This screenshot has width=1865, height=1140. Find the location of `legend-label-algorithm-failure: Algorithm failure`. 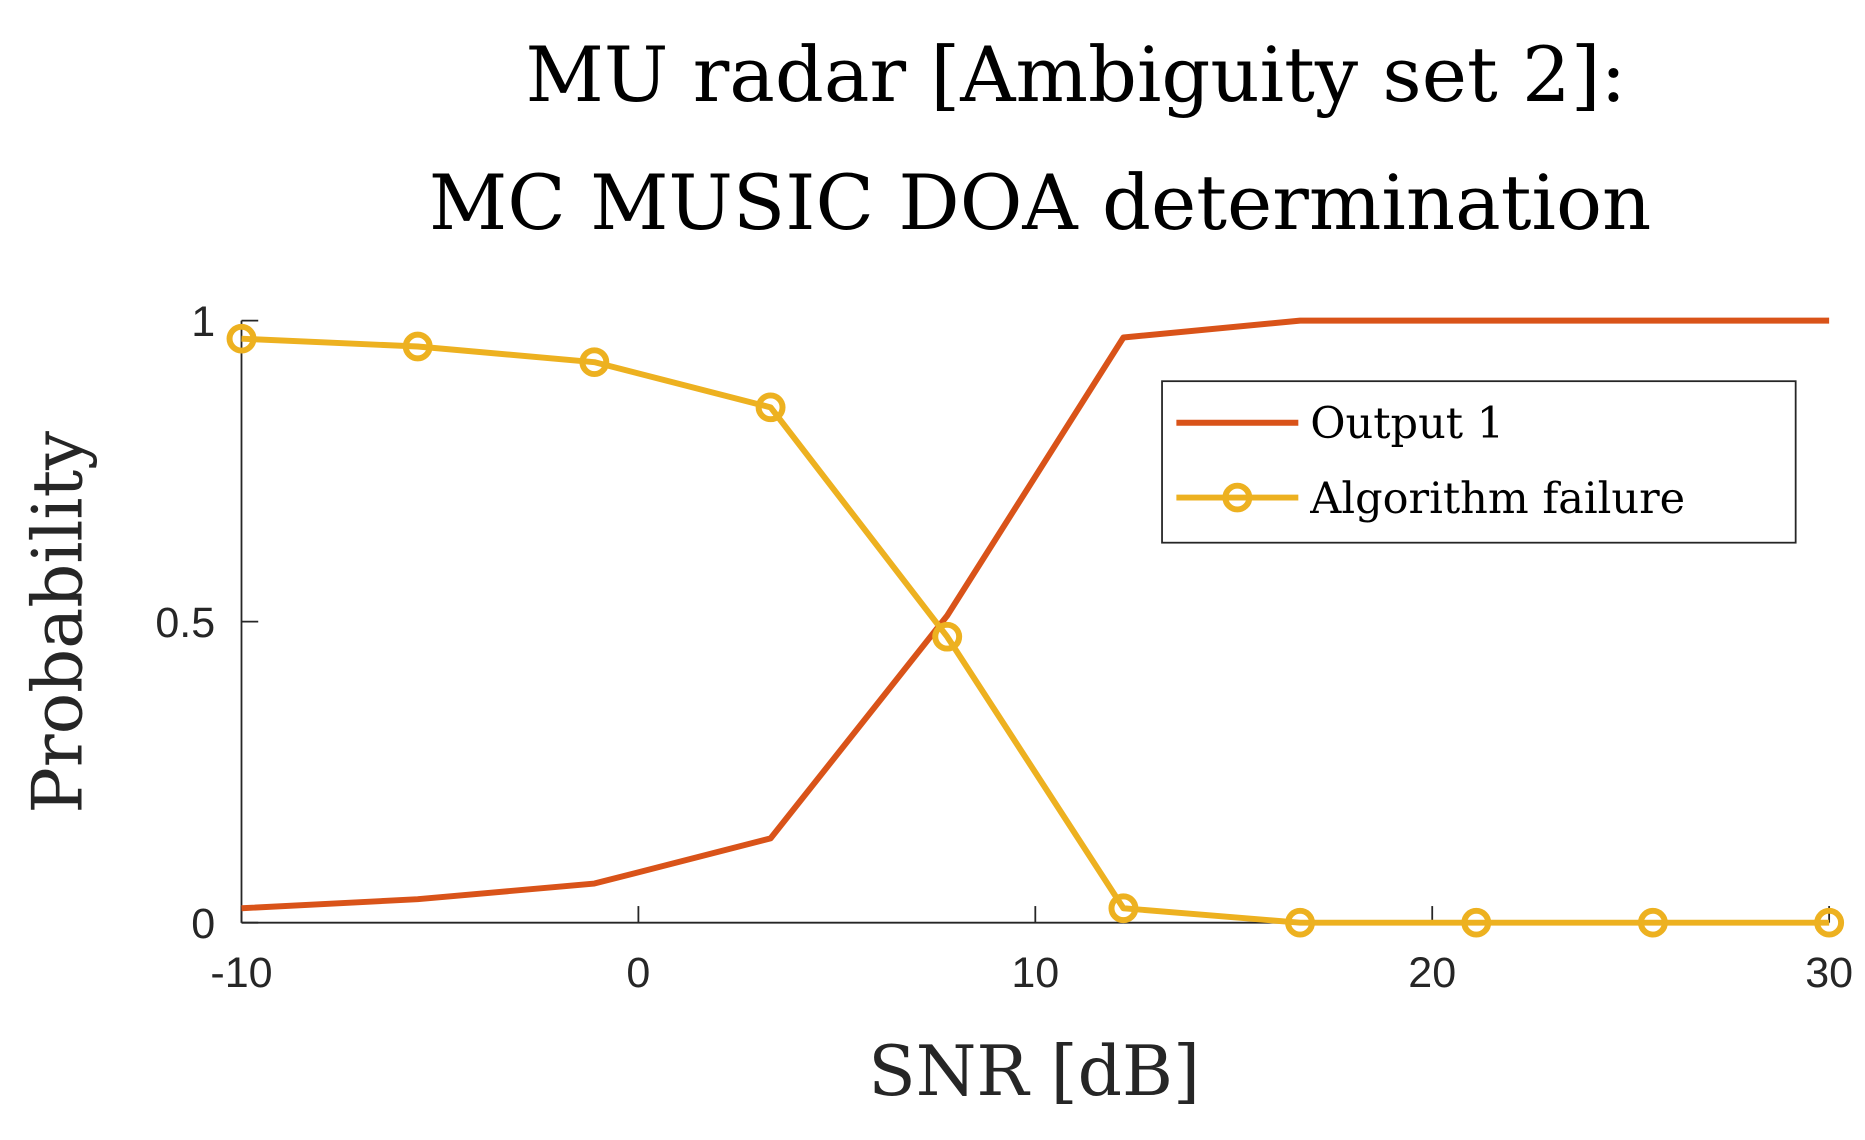

legend-label-algorithm-failure: Algorithm failure is located at coordinates (1497, 499).